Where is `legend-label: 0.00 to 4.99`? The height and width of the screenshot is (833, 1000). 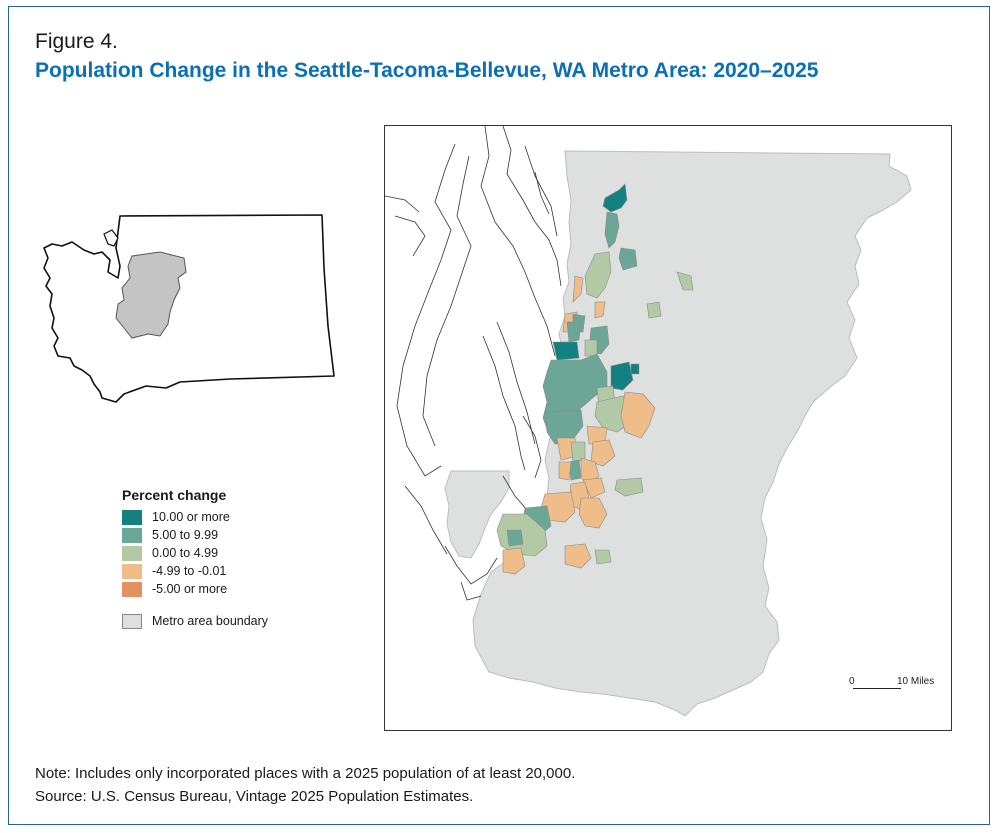 legend-label: 0.00 to 4.99 is located at coordinates (185, 553).